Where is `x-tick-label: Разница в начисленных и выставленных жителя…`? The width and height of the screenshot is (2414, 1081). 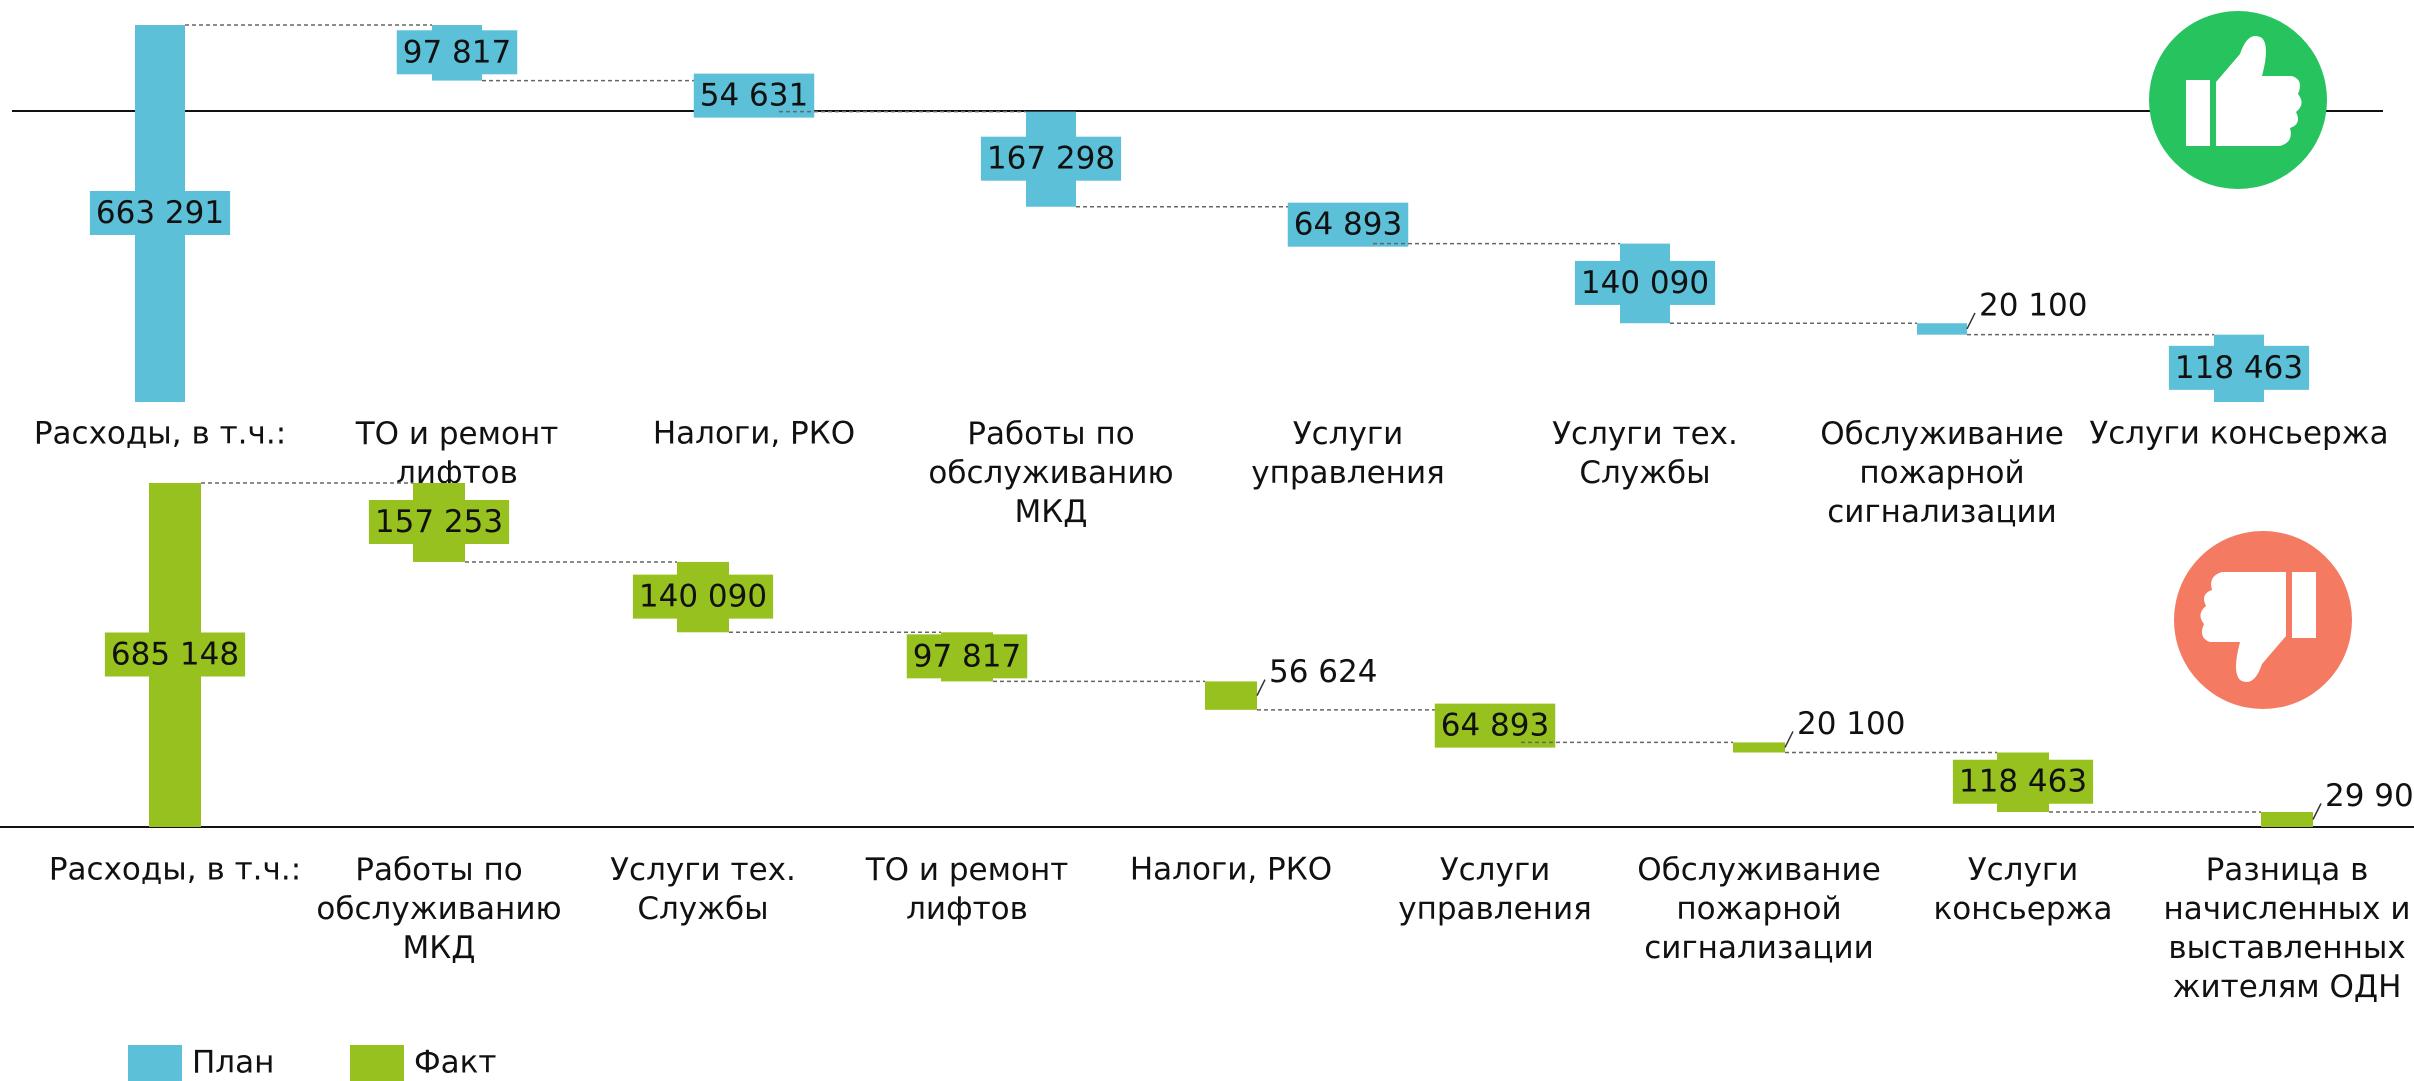 x-tick-label: Разница в начисленных и выставленных жителя… is located at coordinates (2286, 928).